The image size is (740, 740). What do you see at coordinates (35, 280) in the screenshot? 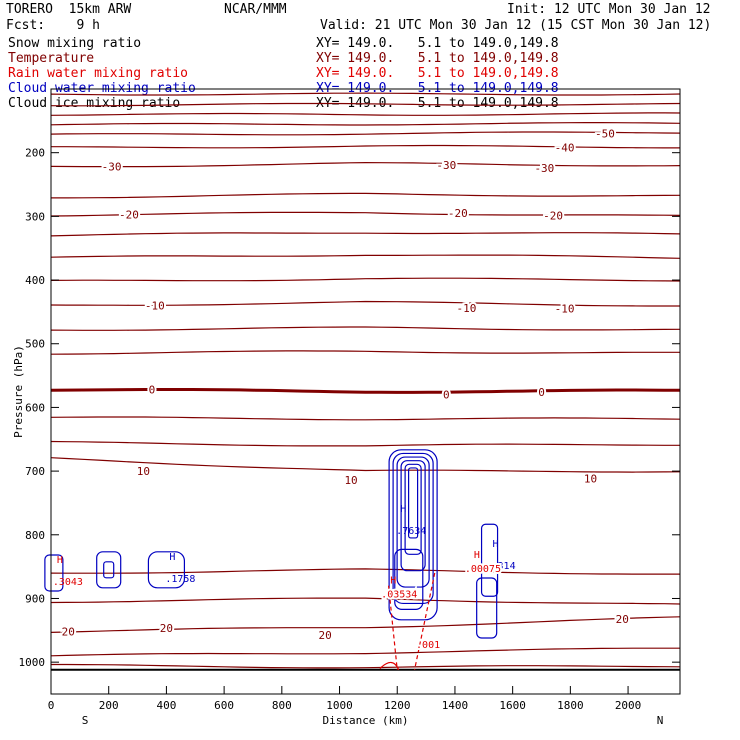
I see `y-tick-label: 400` at bounding box center [35, 280].